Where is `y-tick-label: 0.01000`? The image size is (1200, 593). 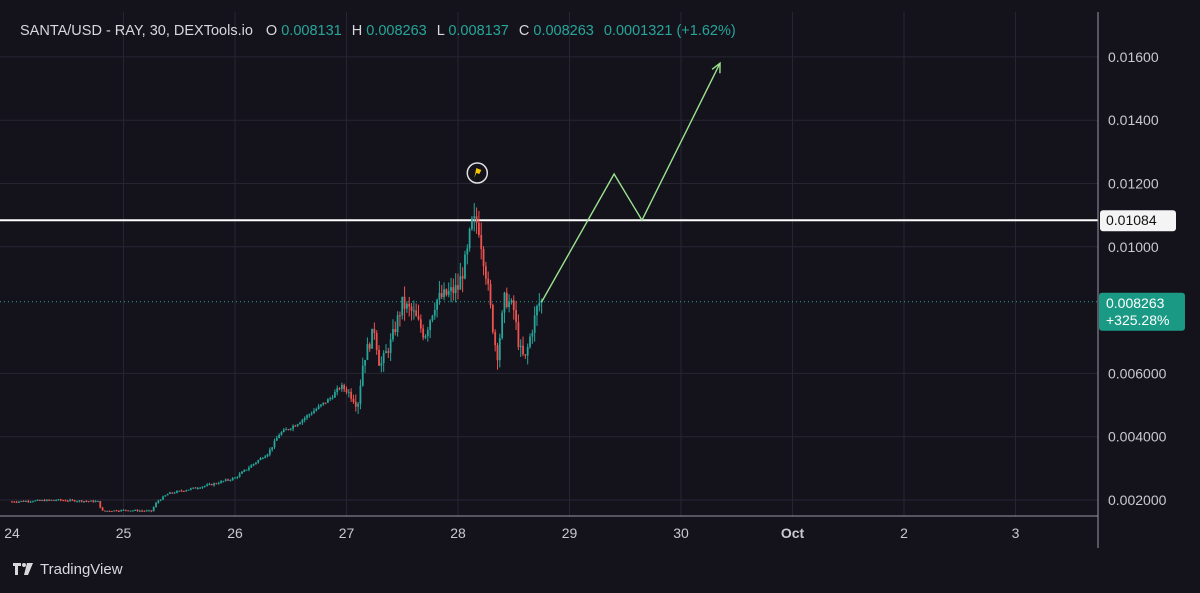 y-tick-label: 0.01000 is located at coordinates (1133, 247).